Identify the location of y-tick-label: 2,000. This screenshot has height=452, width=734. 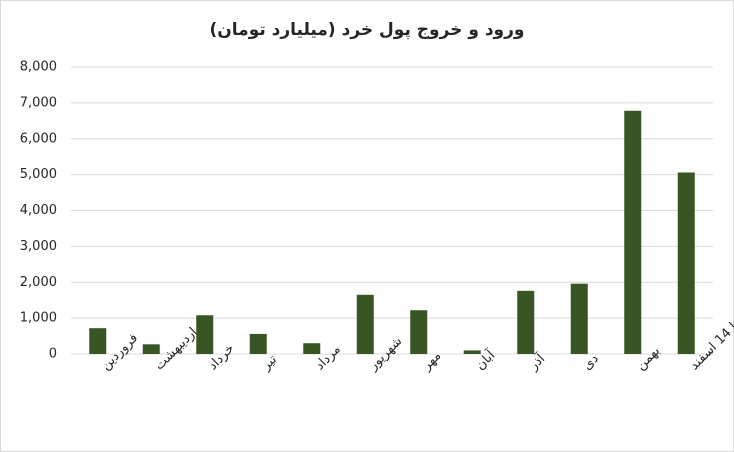
(38, 282).